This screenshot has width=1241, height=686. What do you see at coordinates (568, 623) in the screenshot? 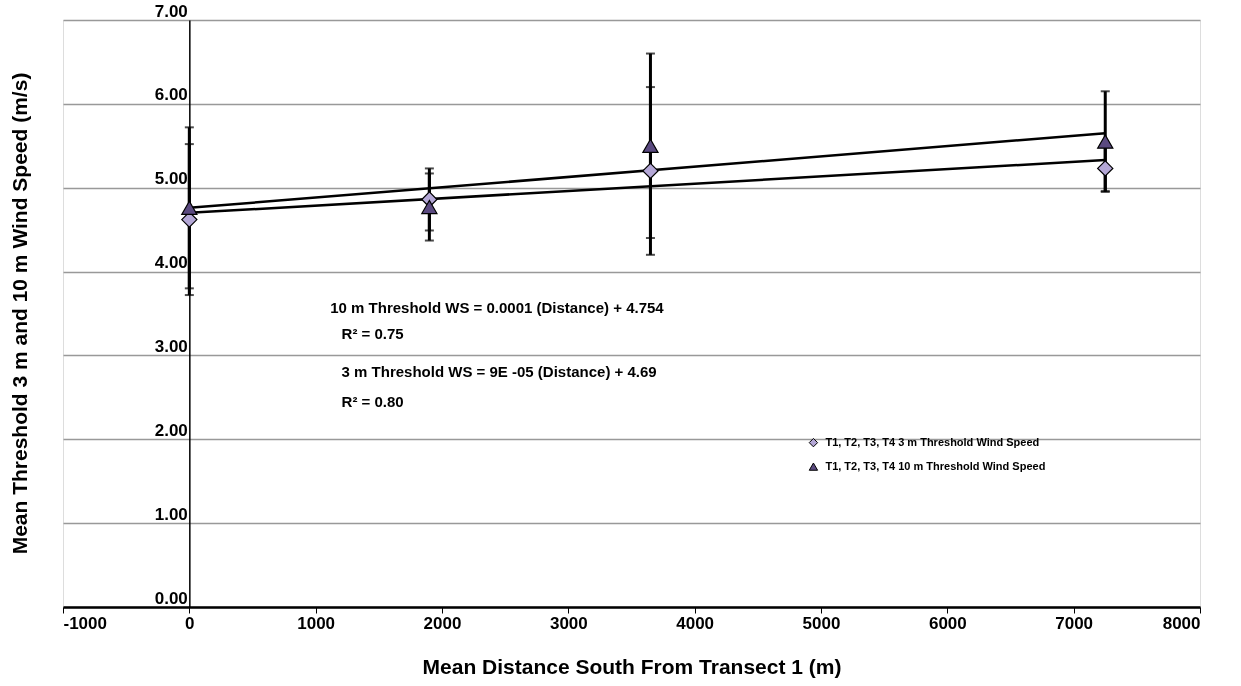
I see `x-tick-label: 3000` at bounding box center [568, 623].